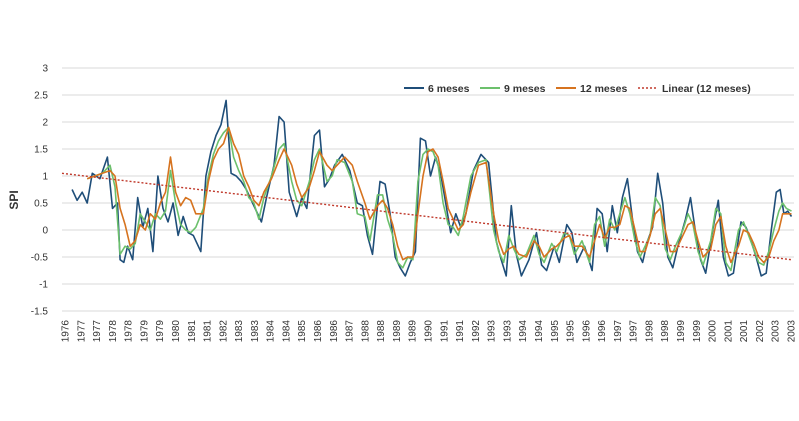 This screenshot has width=799, height=421. What do you see at coordinates (45, 69) in the screenshot?
I see `y-tick-label: 3` at bounding box center [45, 69].